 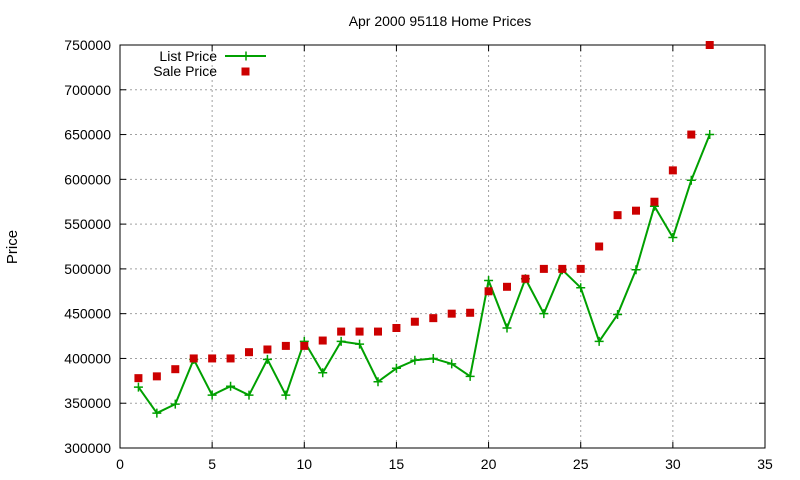 I want to click on legend-label-list-price: List Price, so click(x=188, y=56).